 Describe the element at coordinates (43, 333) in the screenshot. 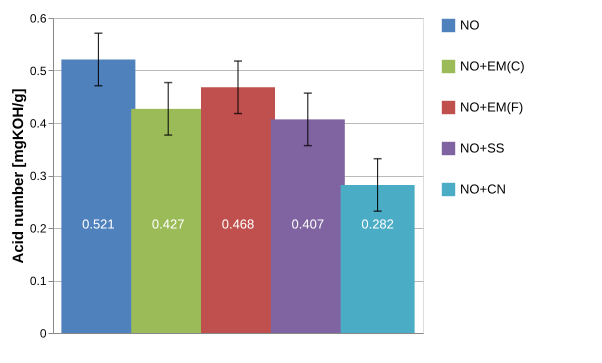

I see `y-tick-label: 0` at that location.